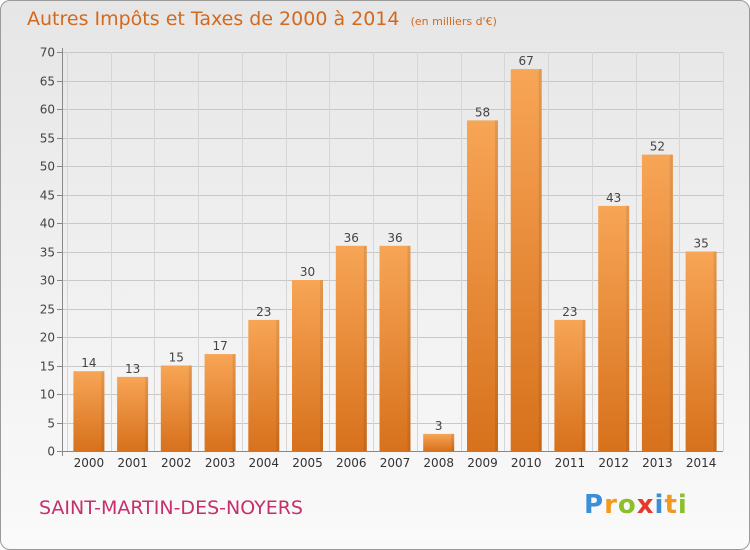  I want to click on data-label: 17, so click(219, 346).